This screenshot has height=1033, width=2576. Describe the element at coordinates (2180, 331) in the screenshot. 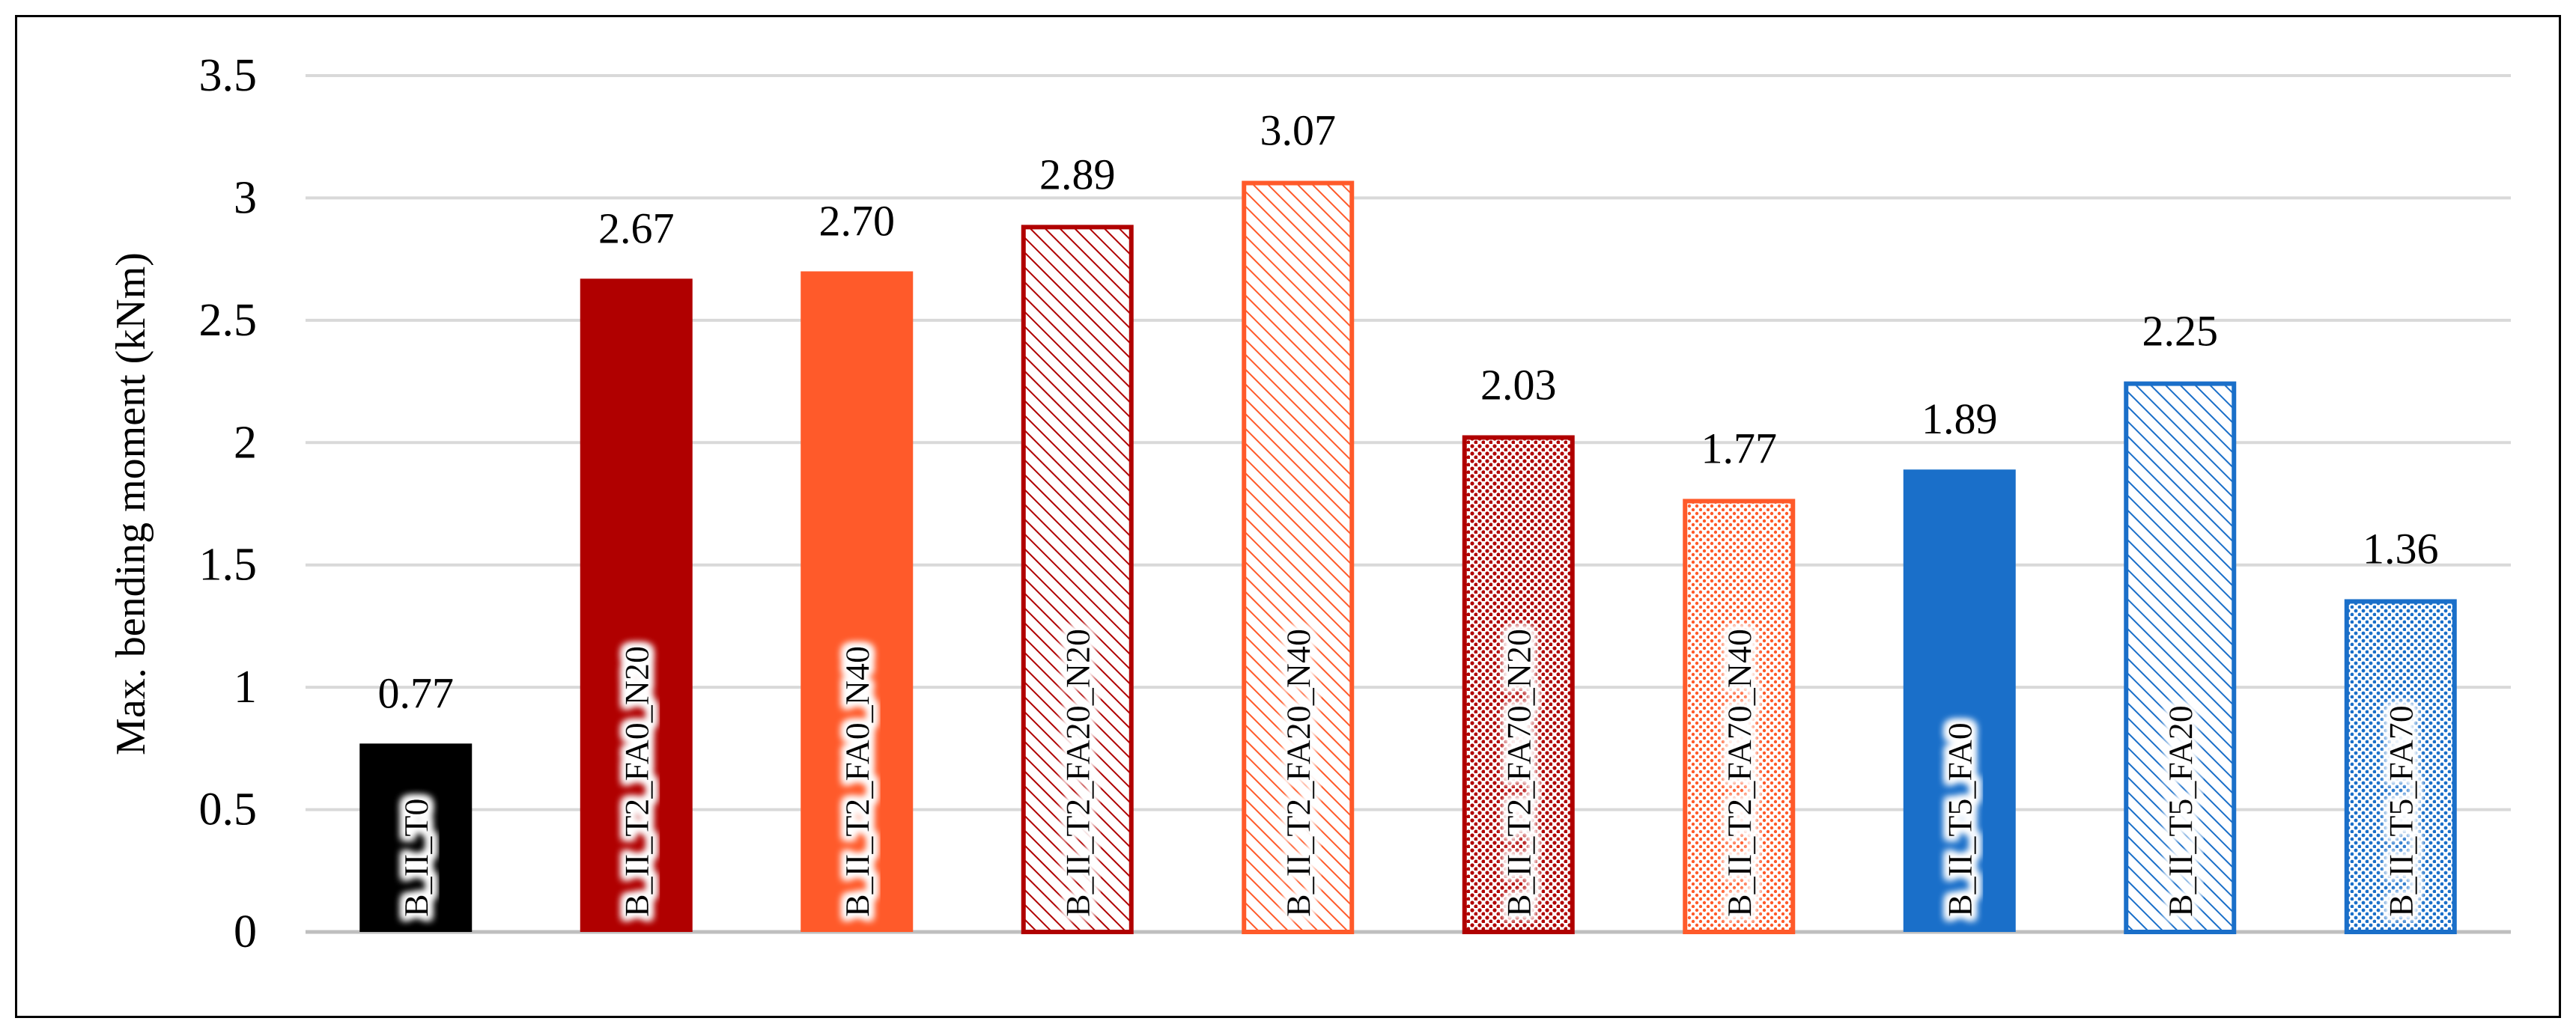

I see `value-label-b-ii-t5-fa20: 2.25` at that location.